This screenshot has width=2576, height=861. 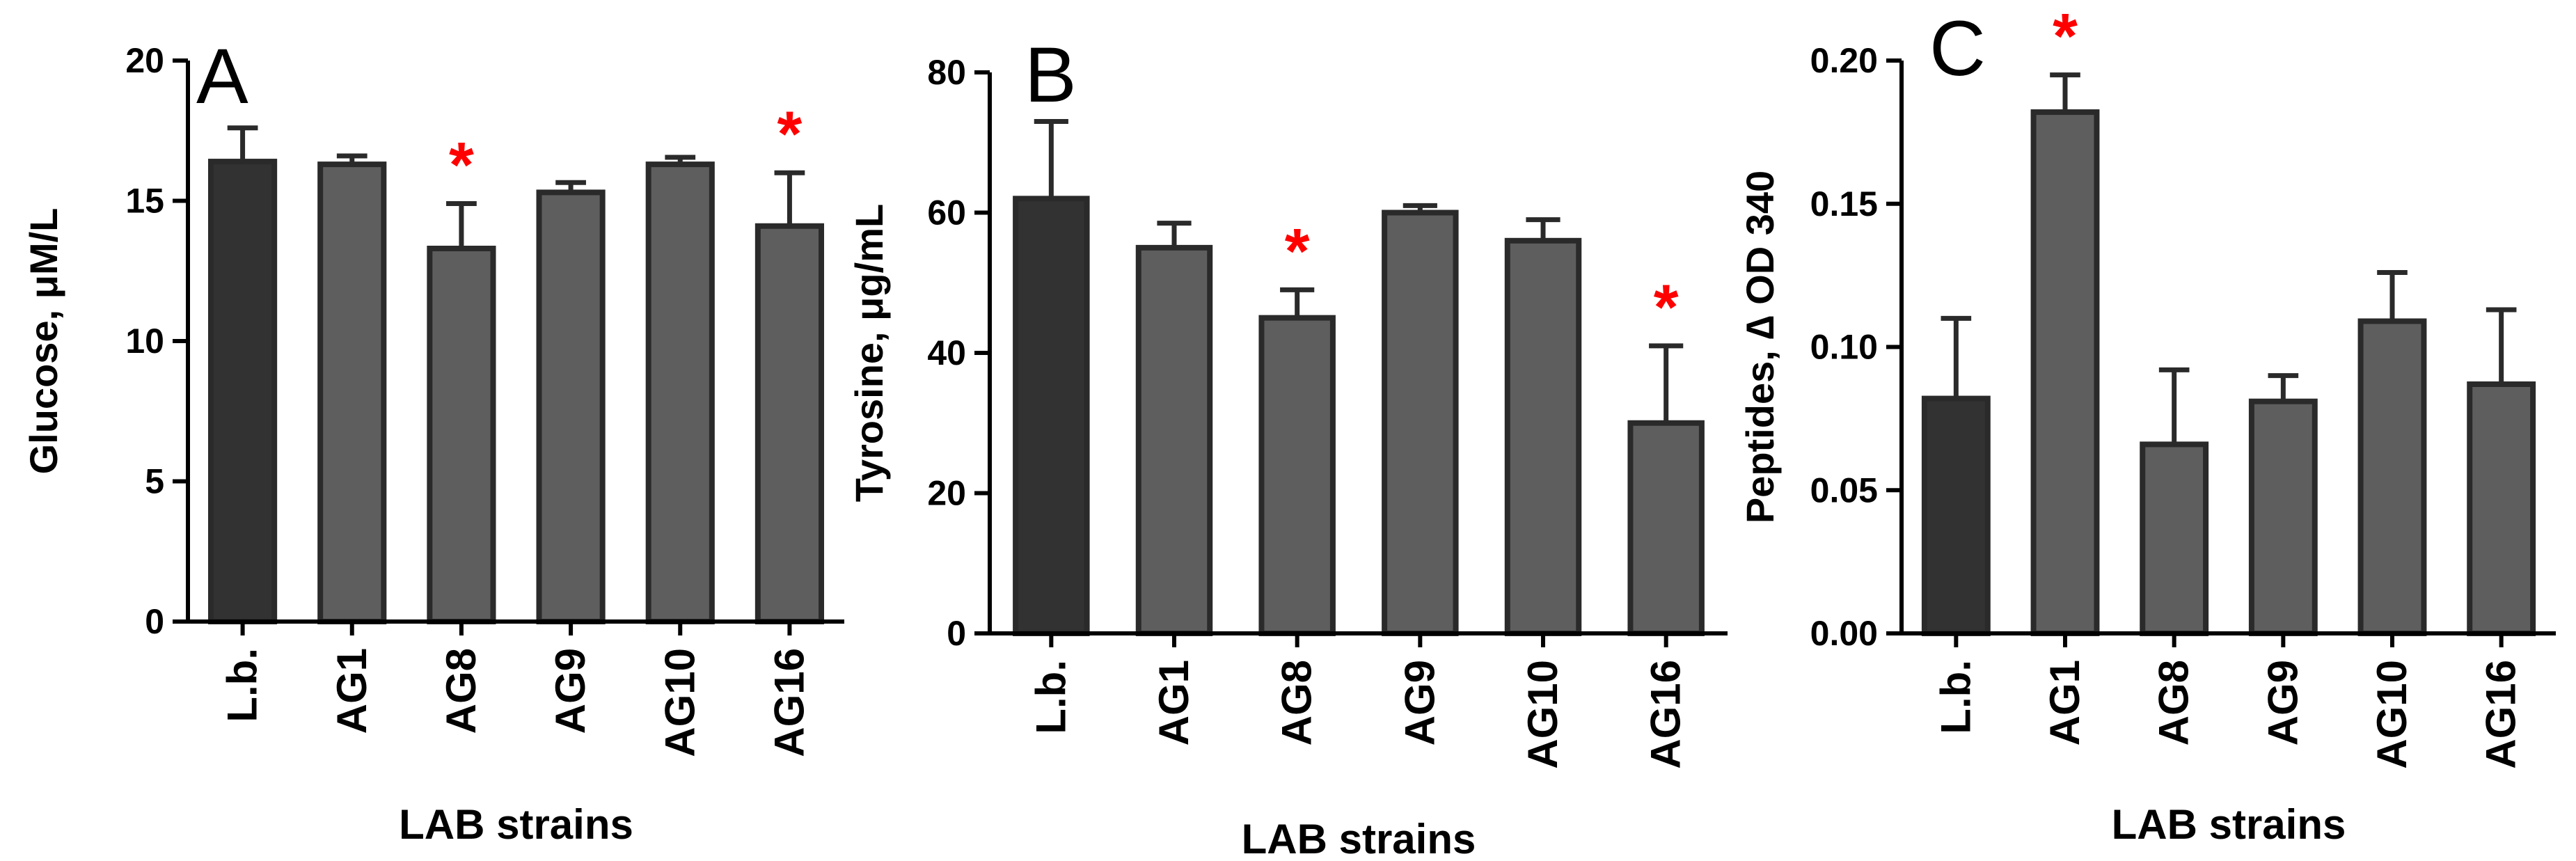 I want to click on panel-letter: B, so click(x=1051, y=74).